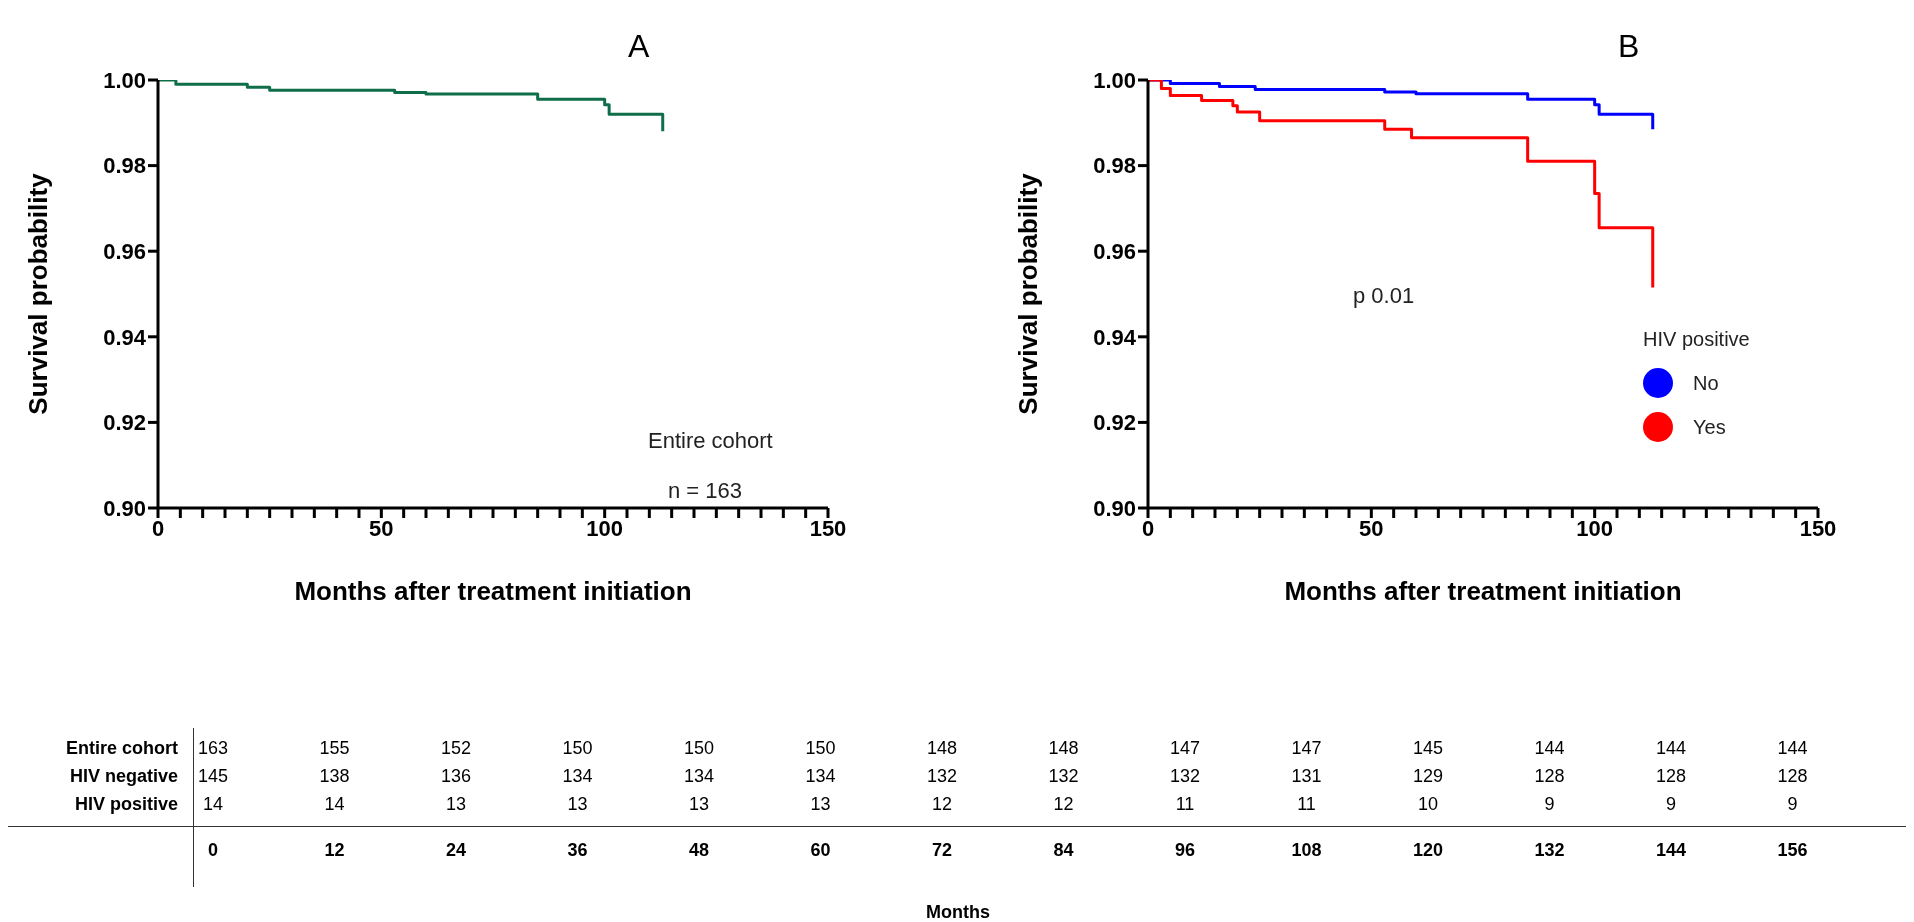  Describe the element at coordinates (1549, 850) in the screenshot. I see `x-tick-label: 132` at that location.